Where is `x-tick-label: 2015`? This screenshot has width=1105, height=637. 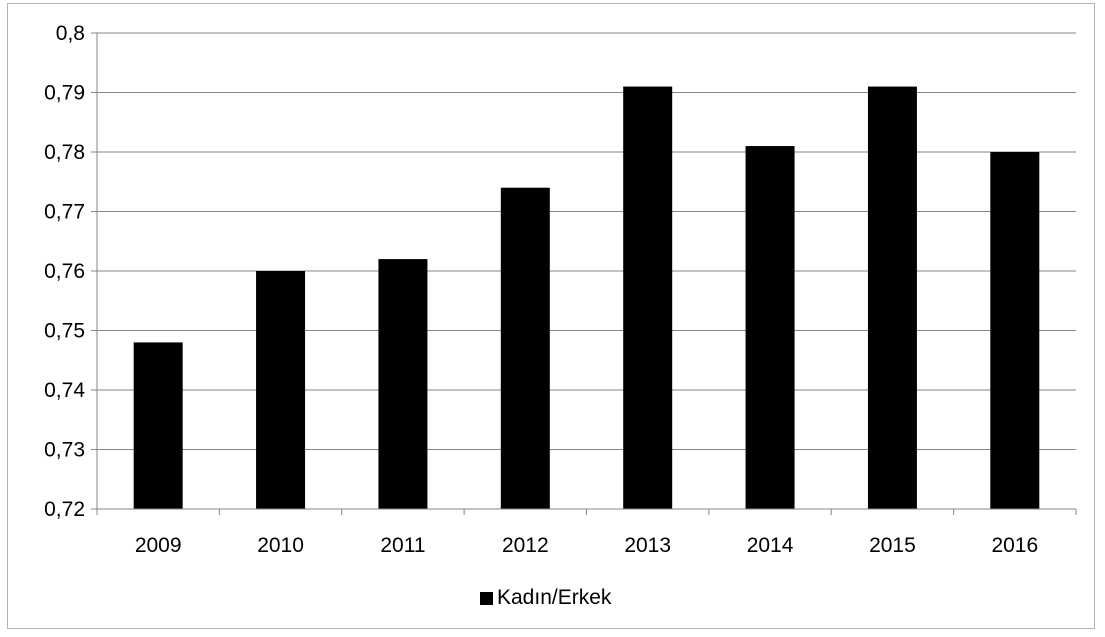
x-tick-label: 2015 is located at coordinates (892, 545).